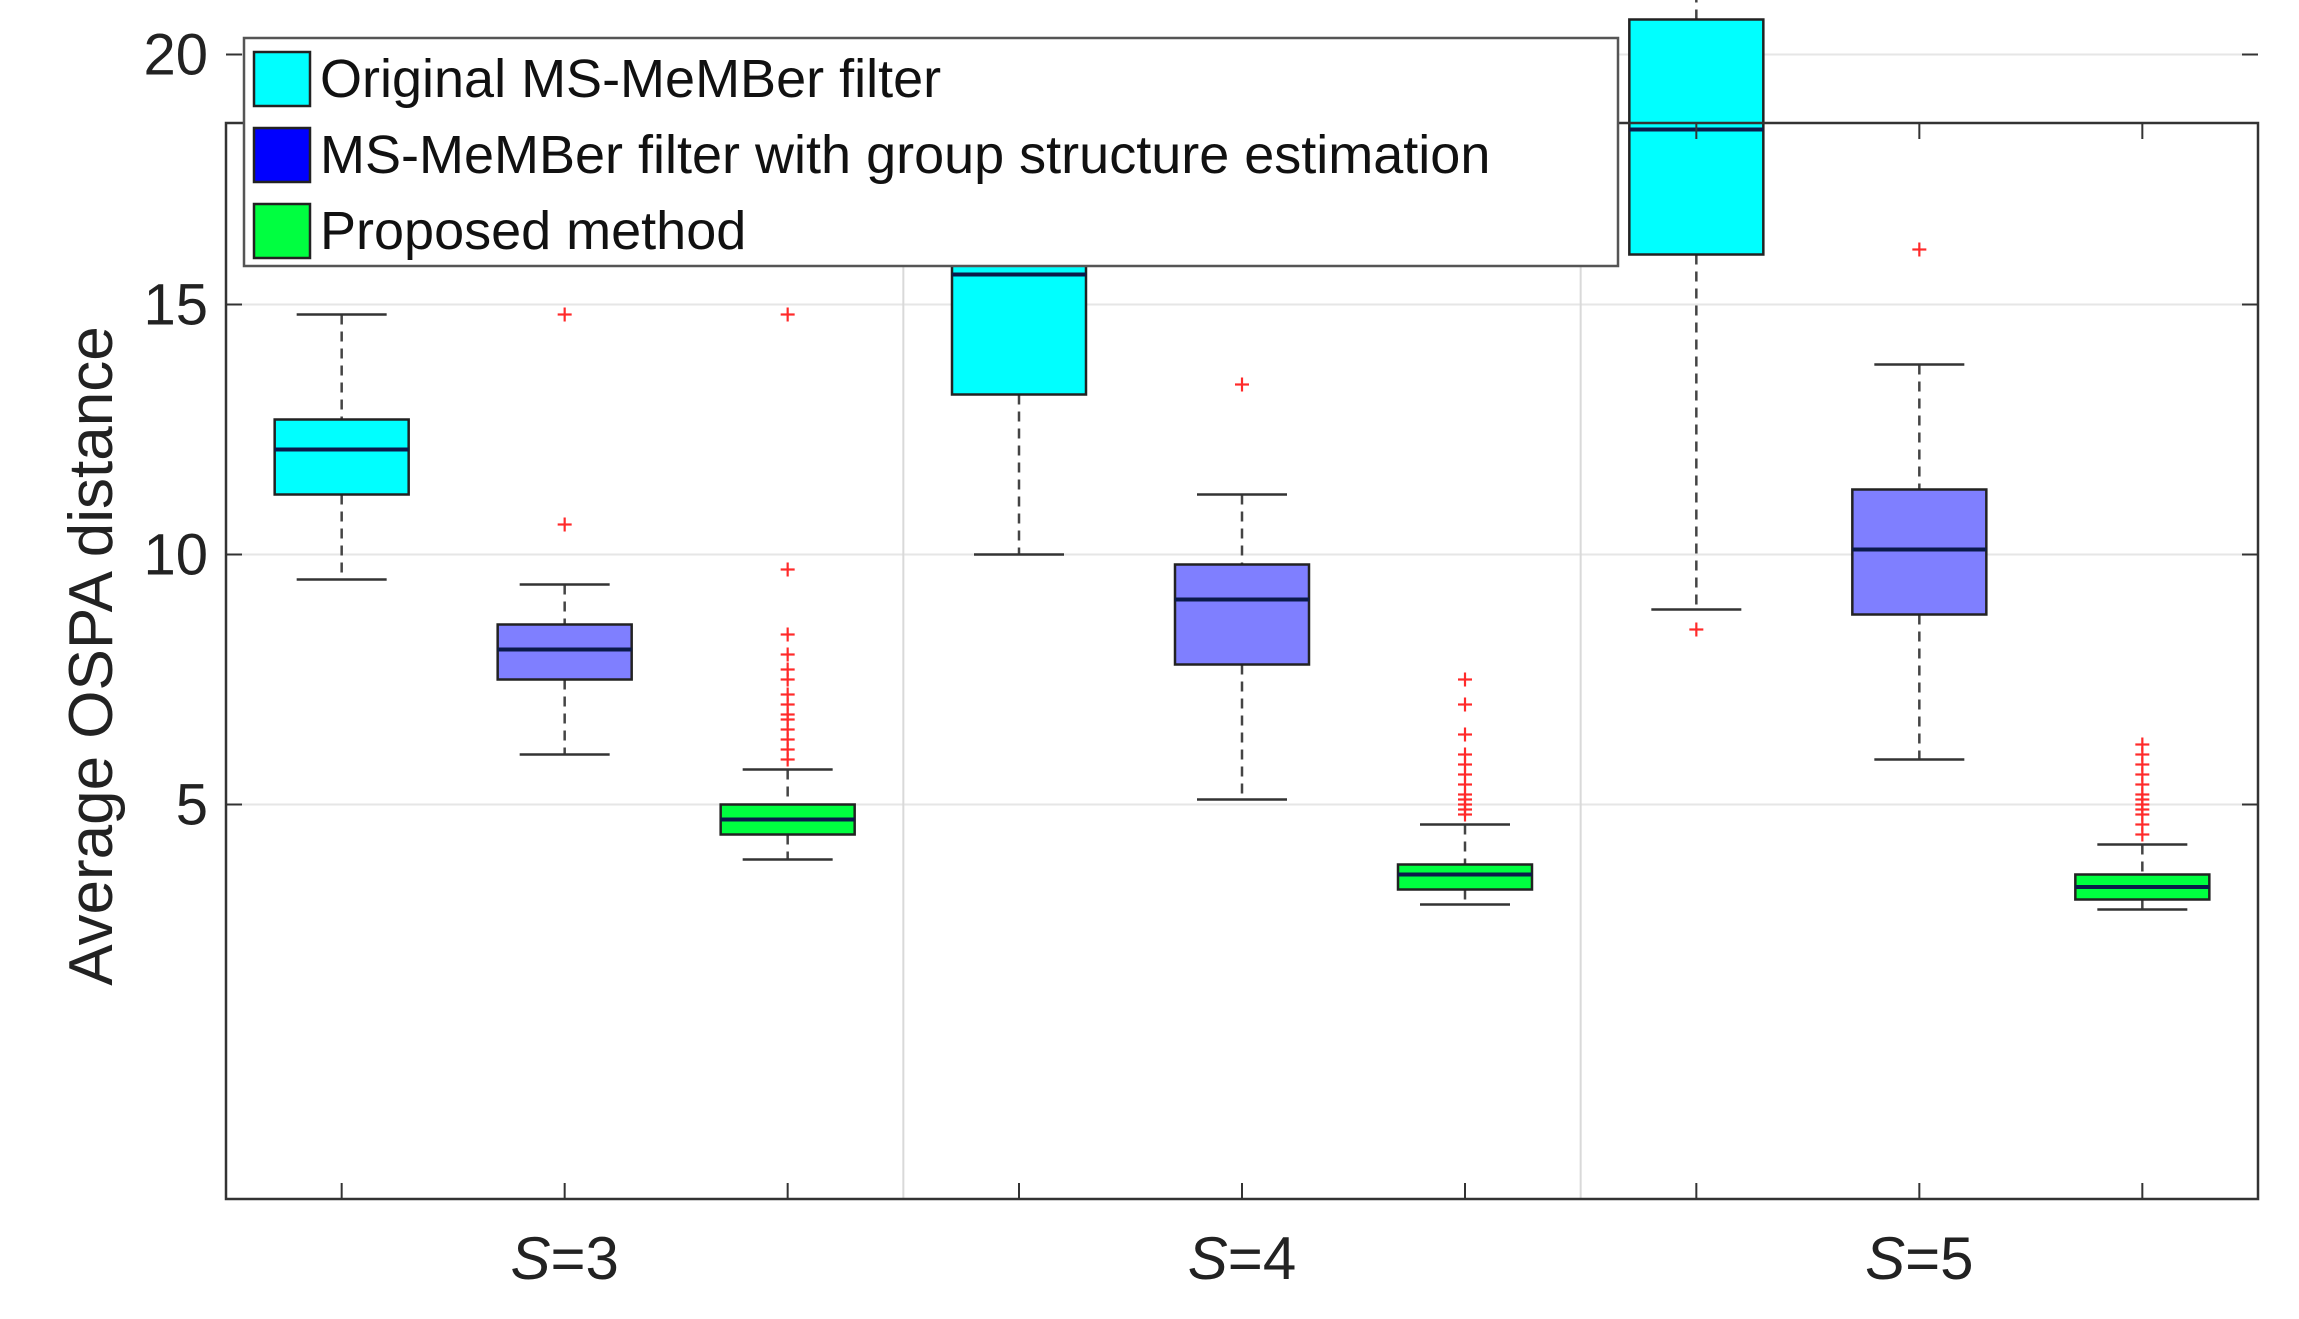  I want to click on group-label-rest: =4, so click(1262, 1258).